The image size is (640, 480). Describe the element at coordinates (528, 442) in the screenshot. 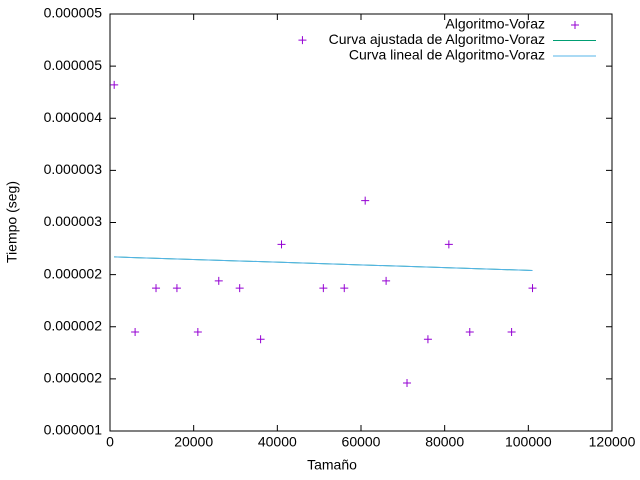

I see `x-tick-label: 100000` at that location.